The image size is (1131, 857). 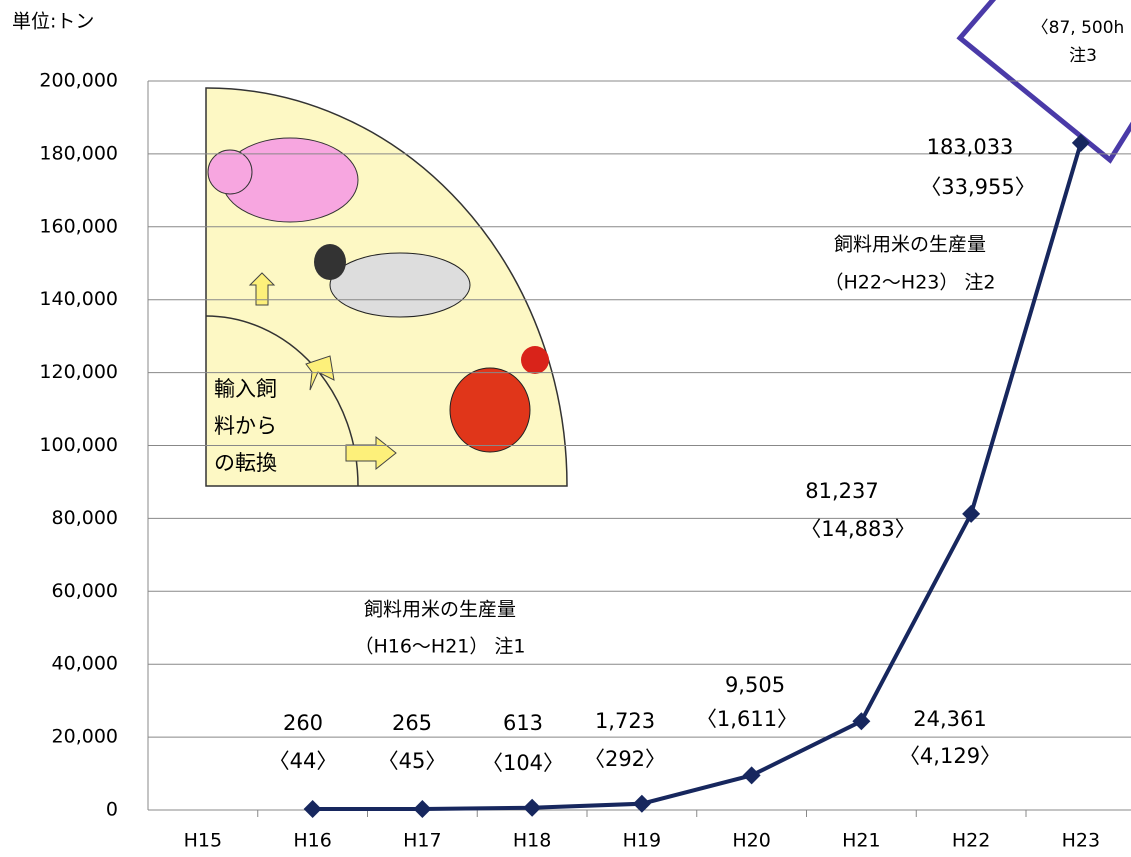 I want to click on area-label: 〈14,883〉, so click(x=857, y=529).